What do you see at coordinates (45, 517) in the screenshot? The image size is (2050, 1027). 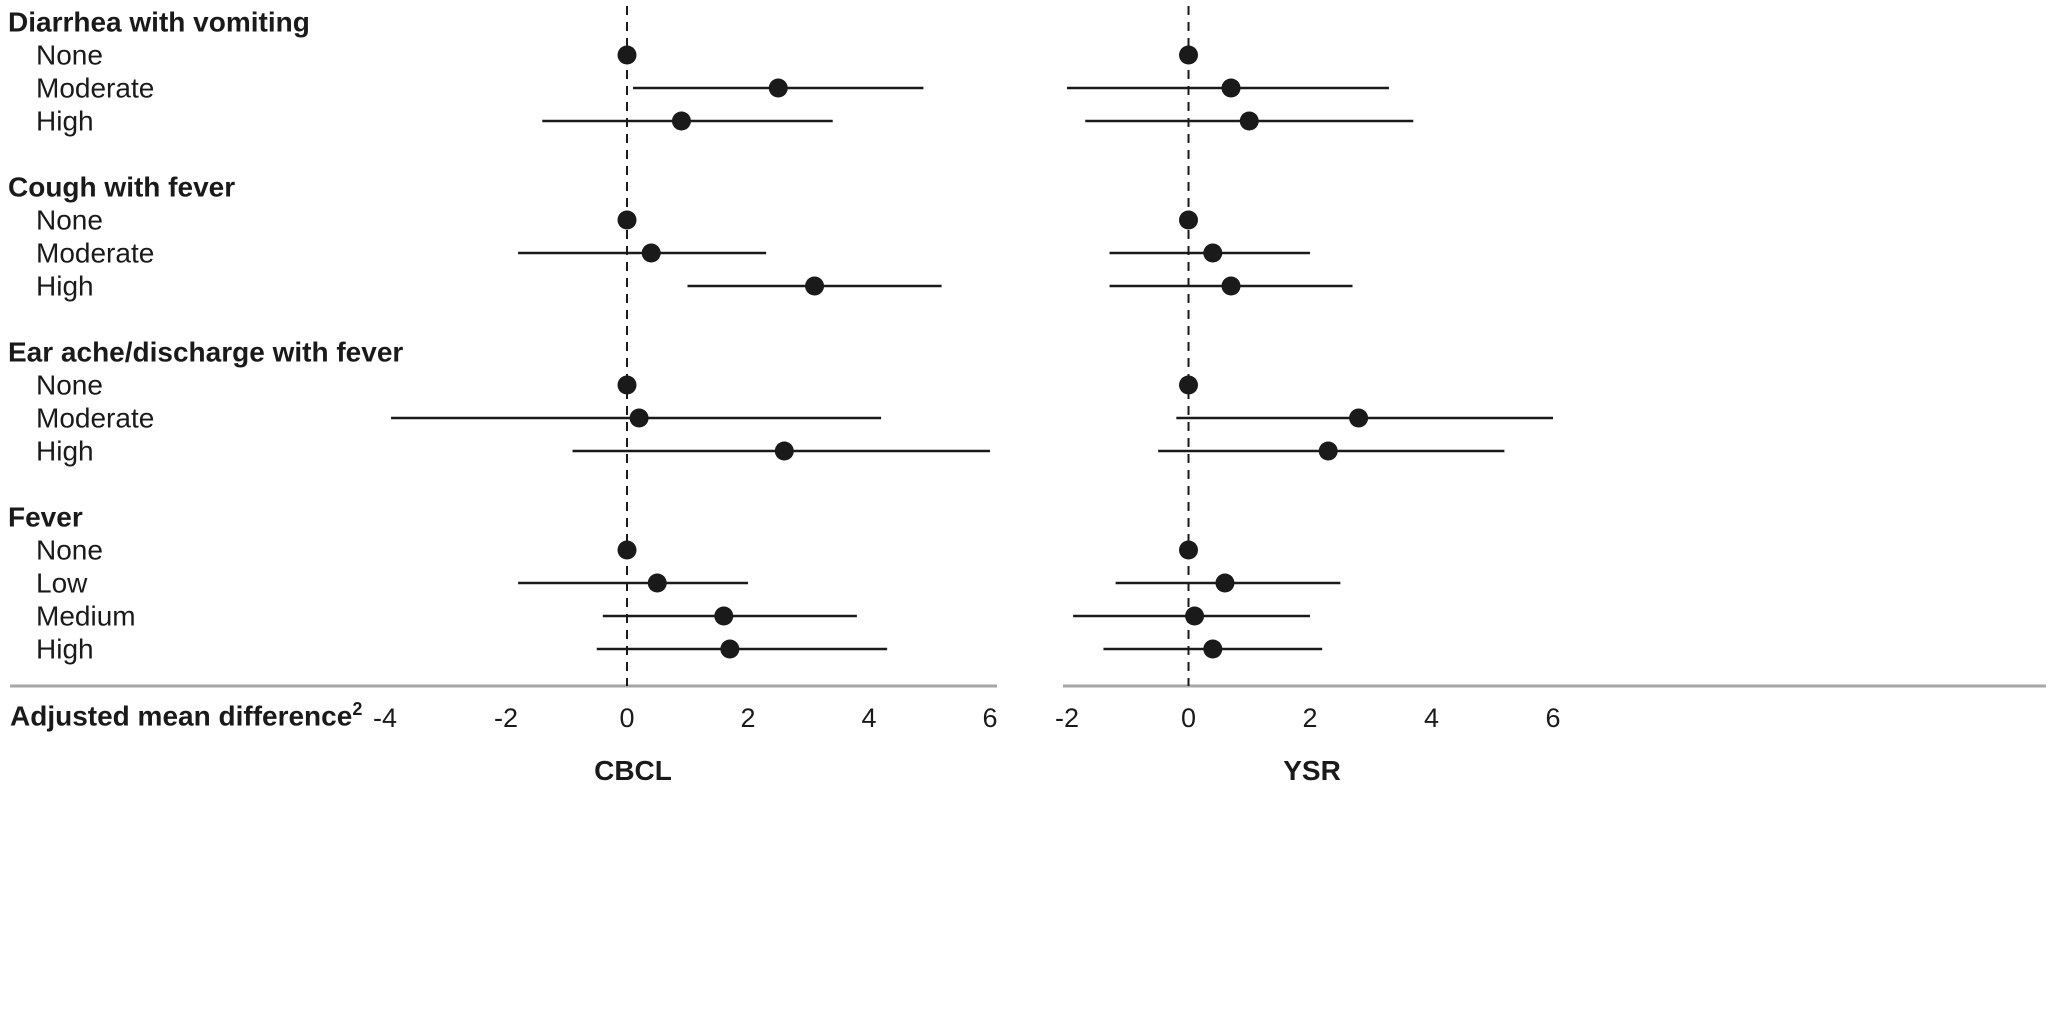 I see `group-header-label: Fever` at bounding box center [45, 517].